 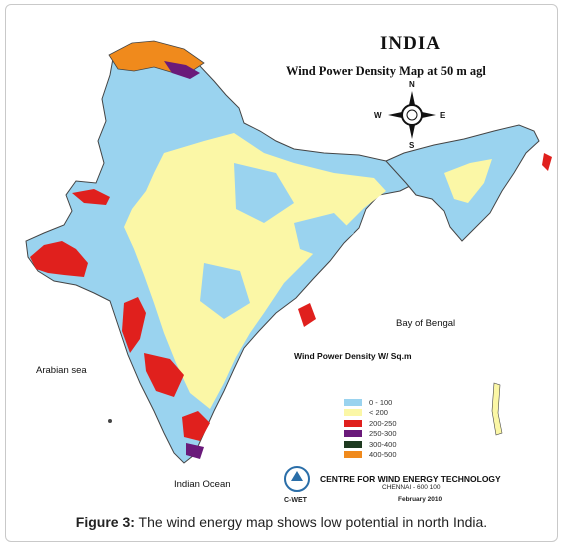 I want to click on lakshadweep-islands, so click(x=110, y=421).